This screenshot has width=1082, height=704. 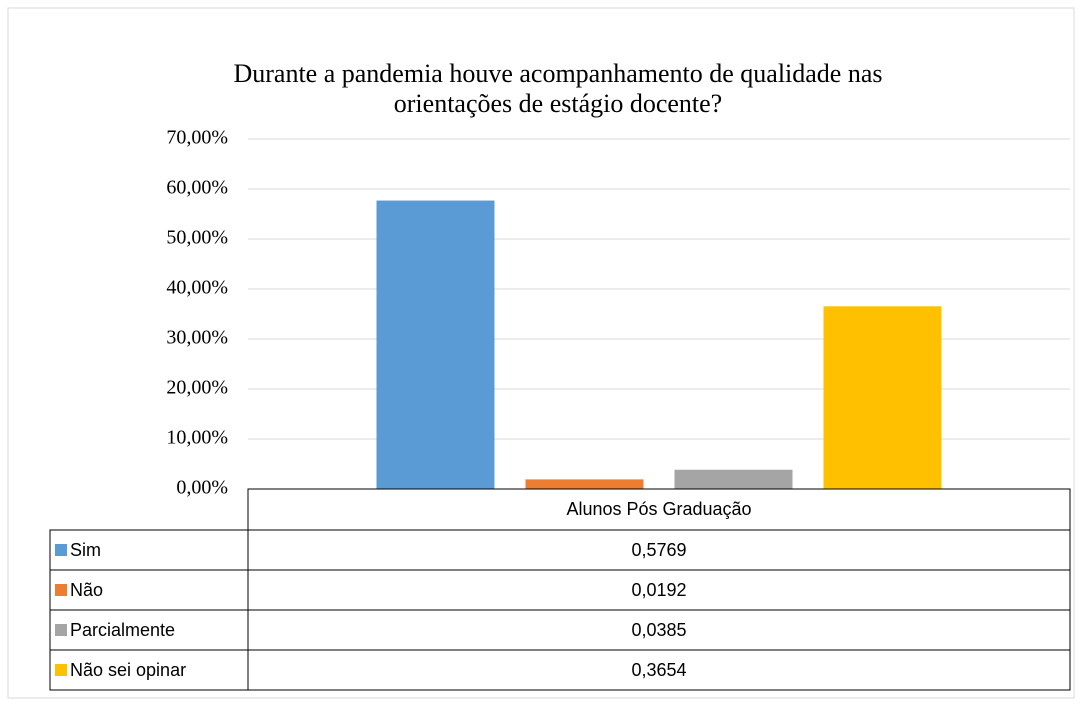 What do you see at coordinates (197, 388) in the screenshot?
I see `y-tick-label: 20,00%` at bounding box center [197, 388].